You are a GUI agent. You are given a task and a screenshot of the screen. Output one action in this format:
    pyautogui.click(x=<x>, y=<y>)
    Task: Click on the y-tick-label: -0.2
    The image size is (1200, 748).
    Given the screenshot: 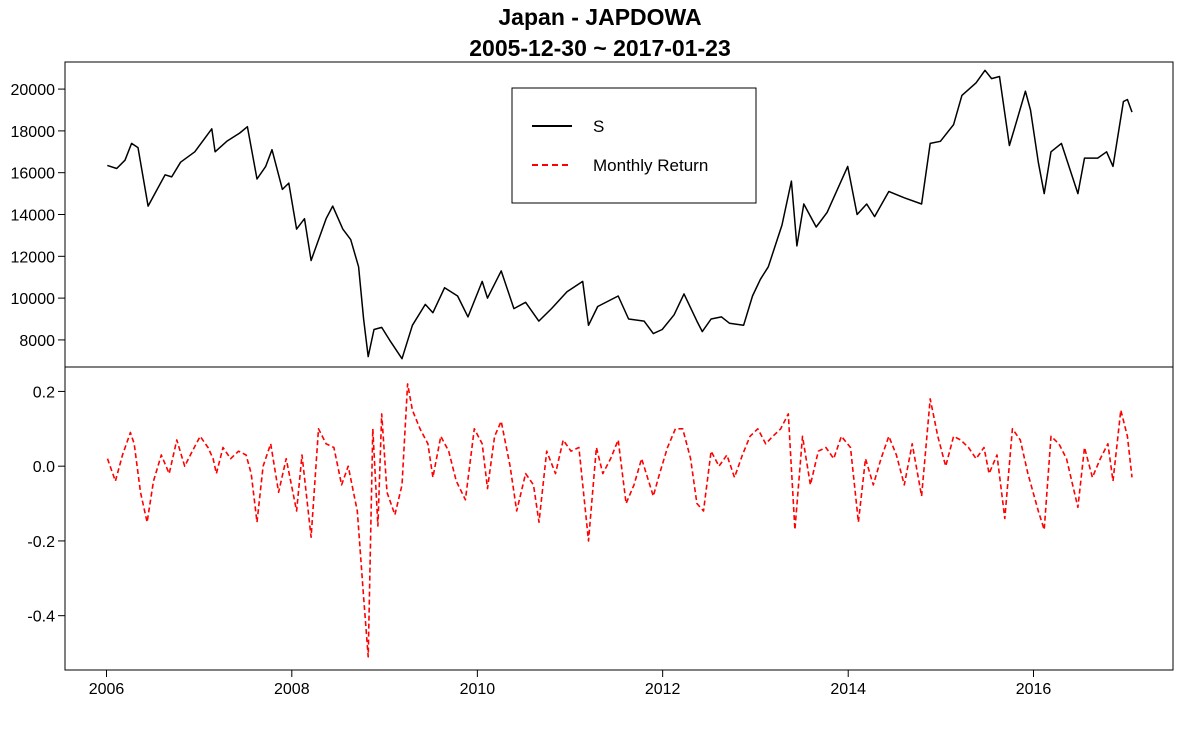 What is the action you would take?
    pyautogui.click(x=41, y=542)
    